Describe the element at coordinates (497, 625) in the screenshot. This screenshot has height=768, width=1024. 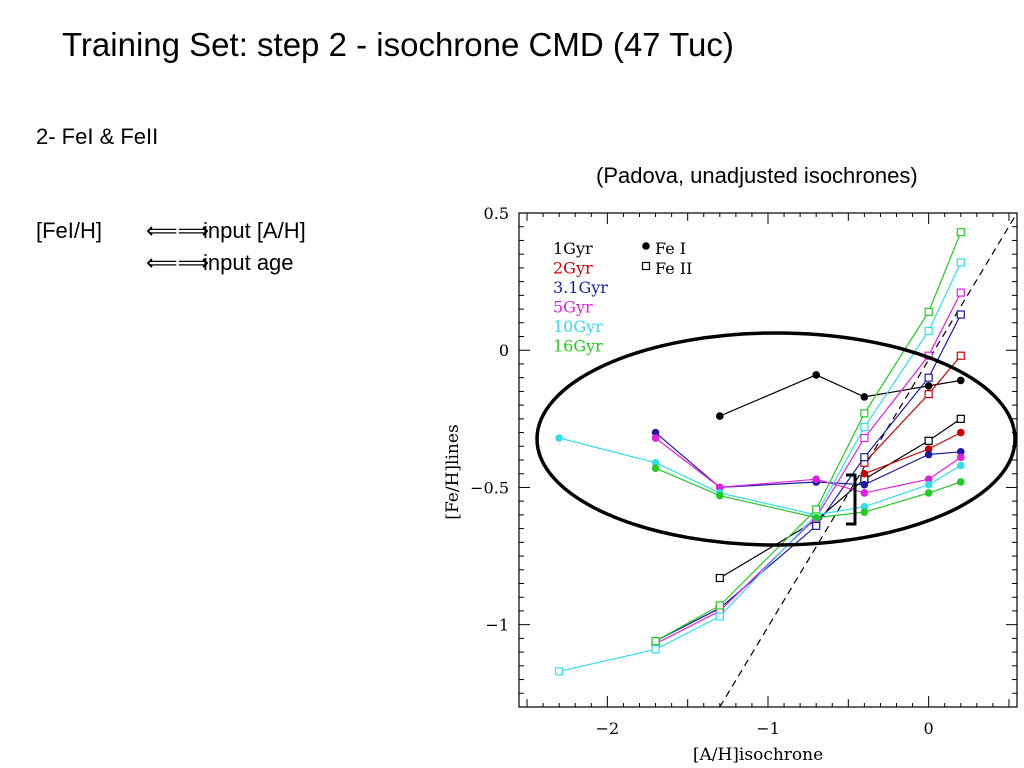
I see `y-tick-label: −1` at that location.